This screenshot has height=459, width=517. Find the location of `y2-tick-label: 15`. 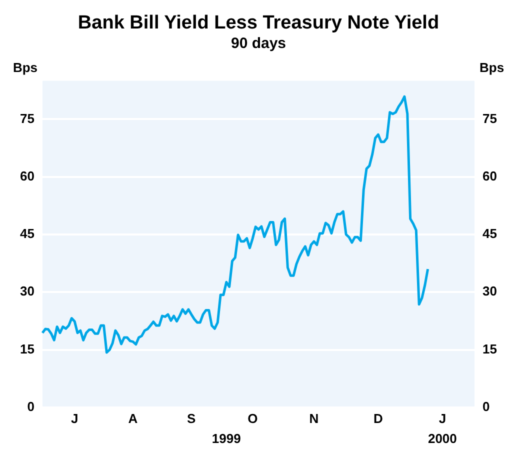

y2-tick-label: 15 is located at coordinates (490, 348).